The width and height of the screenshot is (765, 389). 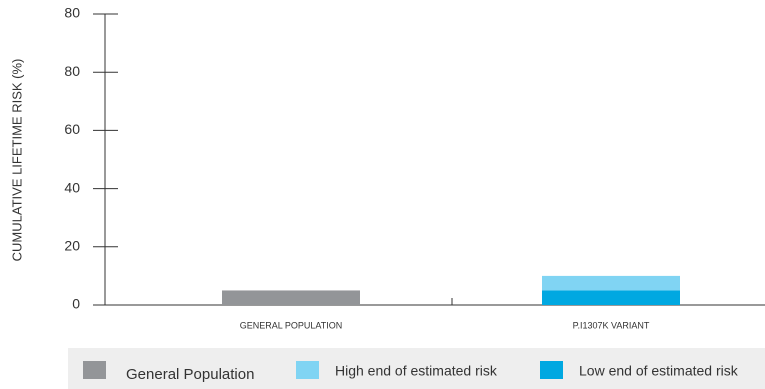 What do you see at coordinates (659, 371) in the screenshot?
I see `legend-label: Low end of estimated risk` at bounding box center [659, 371].